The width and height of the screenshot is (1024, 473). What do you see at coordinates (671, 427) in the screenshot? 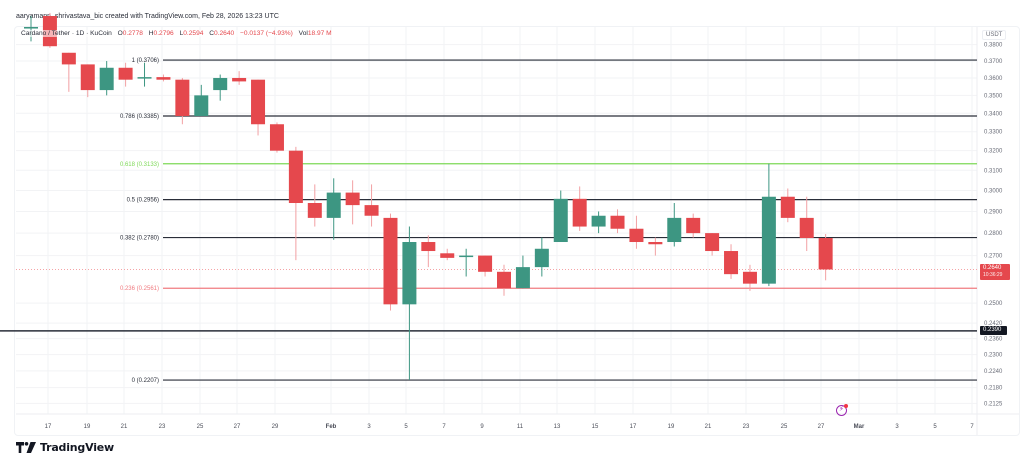
I see `x-axis-tick-label: 19` at bounding box center [671, 427].